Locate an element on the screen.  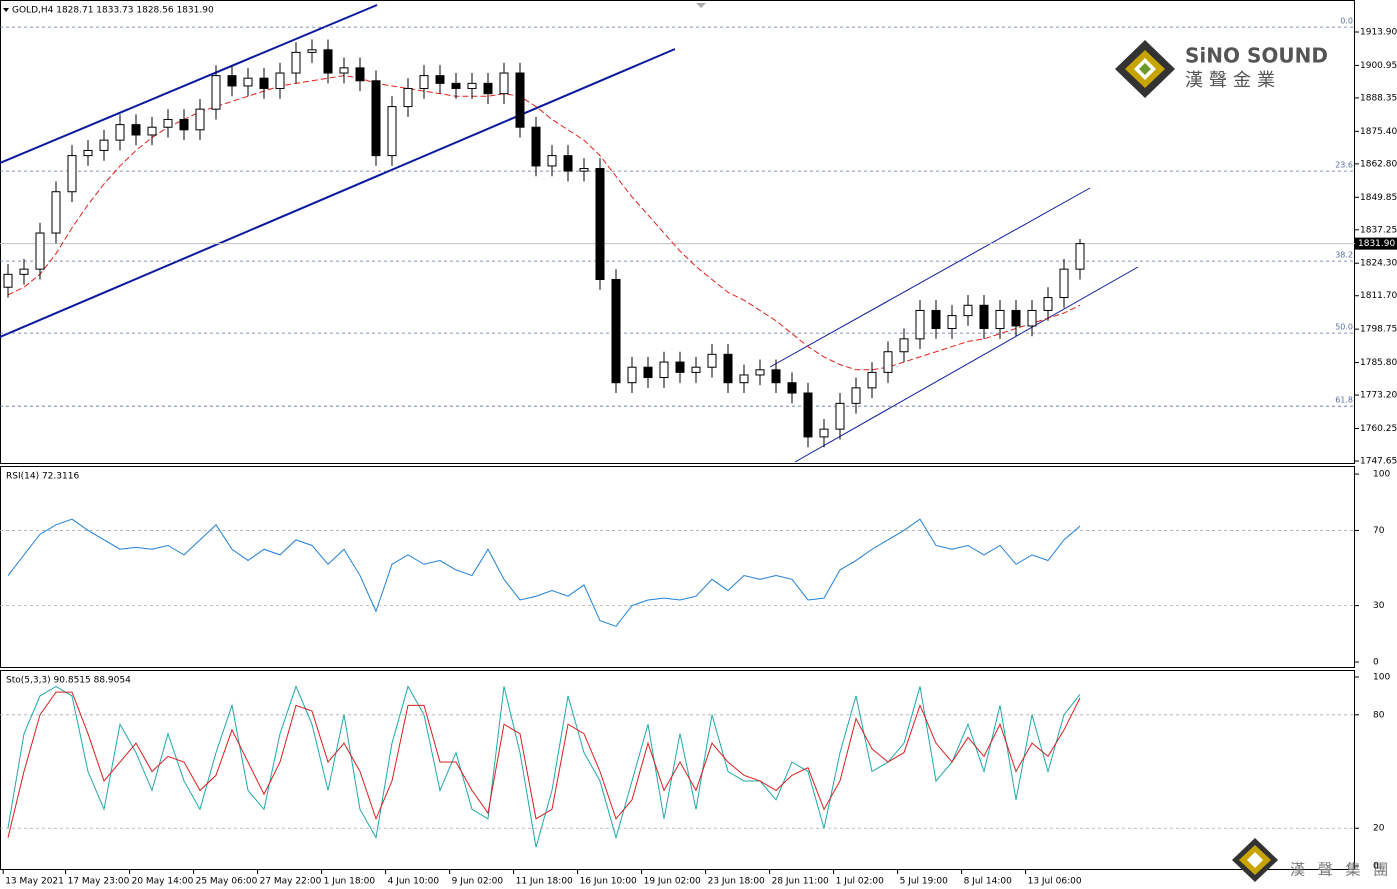
panel-title: RSI(14) 72.3116 is located at coordinates (42, 477).